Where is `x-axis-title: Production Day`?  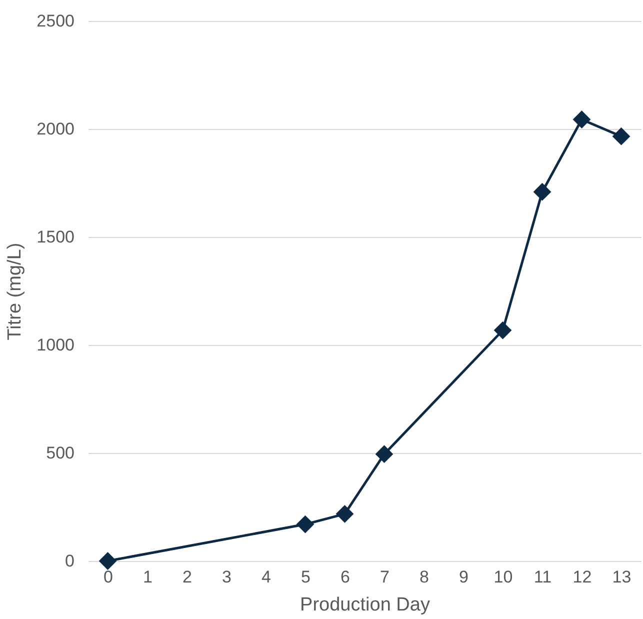 x-axis-title: Production Day is located at coordinates (365, 605).